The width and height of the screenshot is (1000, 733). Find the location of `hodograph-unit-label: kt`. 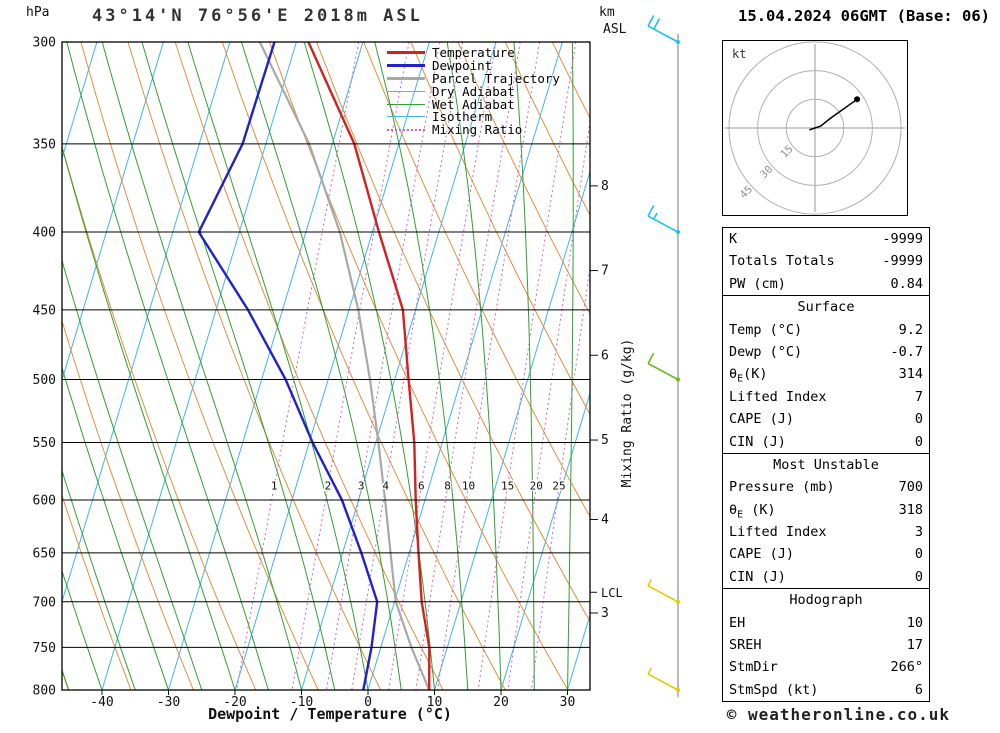

hodograph-unit-label: kt is located at coordinates (739, 54).